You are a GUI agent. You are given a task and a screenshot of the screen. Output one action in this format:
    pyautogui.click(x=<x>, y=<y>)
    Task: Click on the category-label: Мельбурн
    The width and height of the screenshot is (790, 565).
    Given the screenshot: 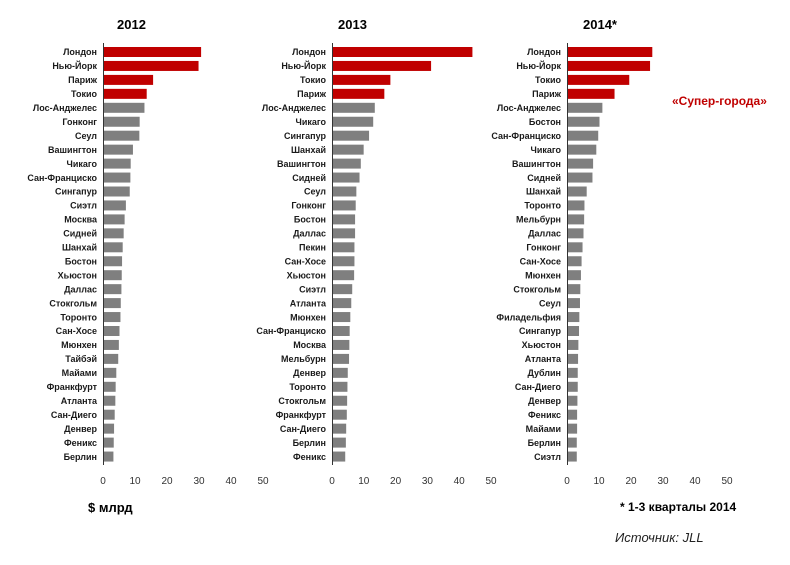 What is the action you would take?
    pyautogui.click(x=538, y=220)
    